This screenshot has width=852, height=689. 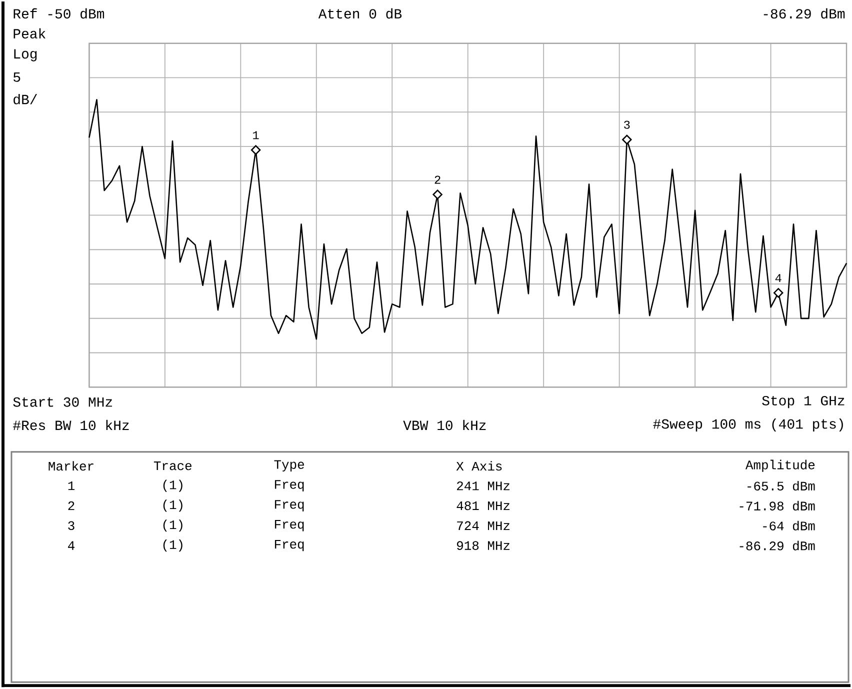 I want to click on text: -71.98 dBm, so click(x=777, y=506).